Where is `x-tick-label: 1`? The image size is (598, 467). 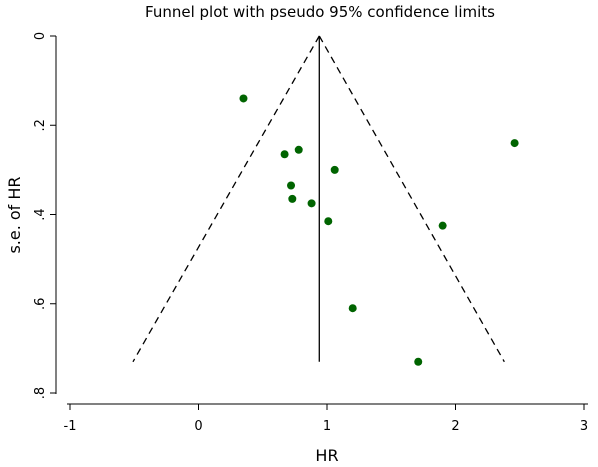
x-tick-label: 1 is located at coordinates (327, 426).